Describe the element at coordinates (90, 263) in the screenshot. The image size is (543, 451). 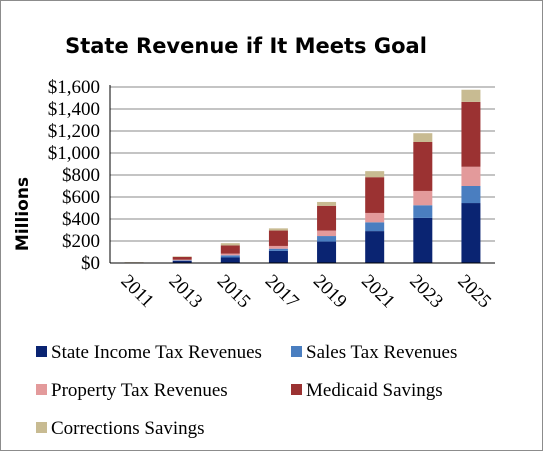
I see `y-tick-label: $0` at that location.